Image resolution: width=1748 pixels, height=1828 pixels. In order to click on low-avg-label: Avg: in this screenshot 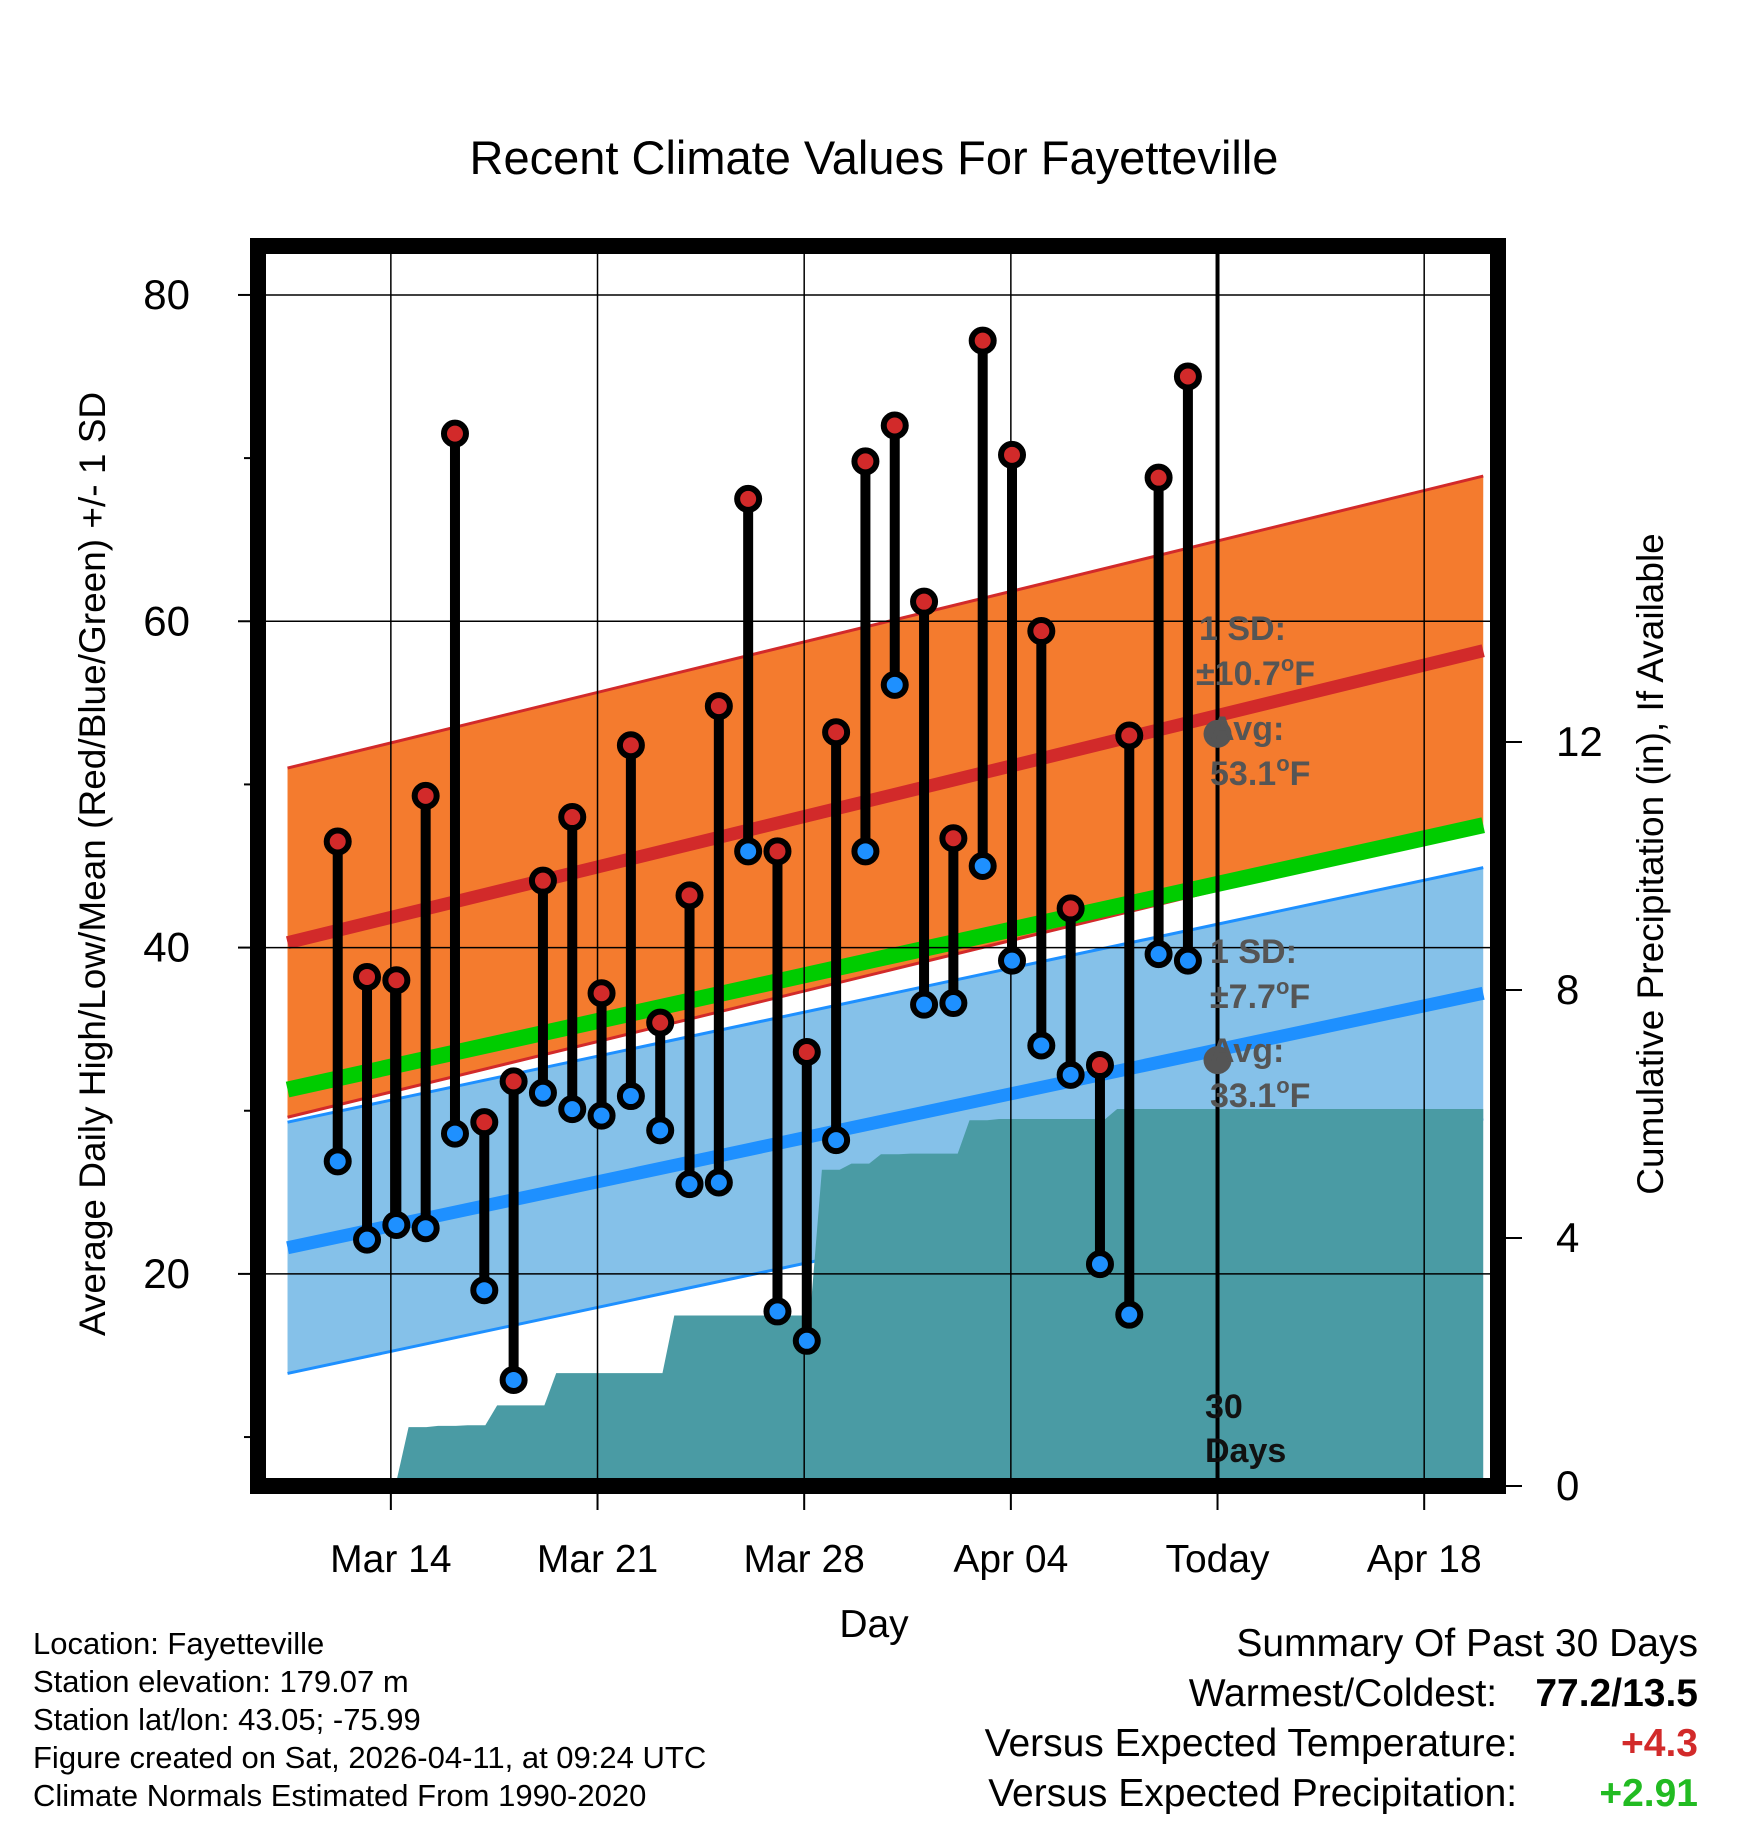, I will do `click(1247, 1051)`.